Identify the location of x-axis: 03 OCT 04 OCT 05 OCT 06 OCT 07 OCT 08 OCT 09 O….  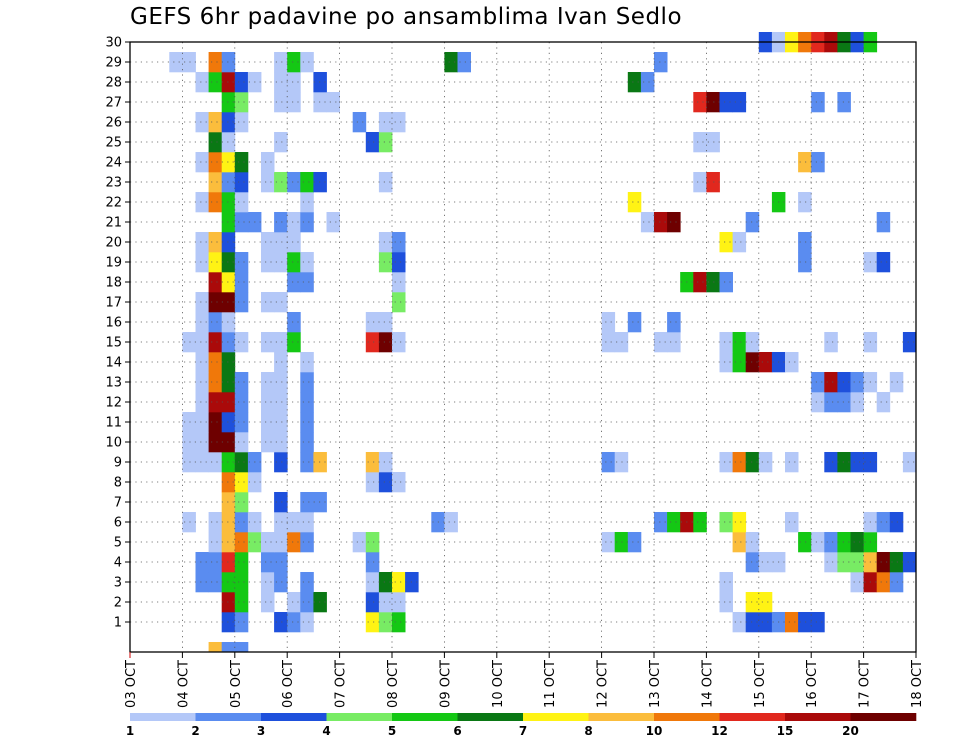
(524, 680).